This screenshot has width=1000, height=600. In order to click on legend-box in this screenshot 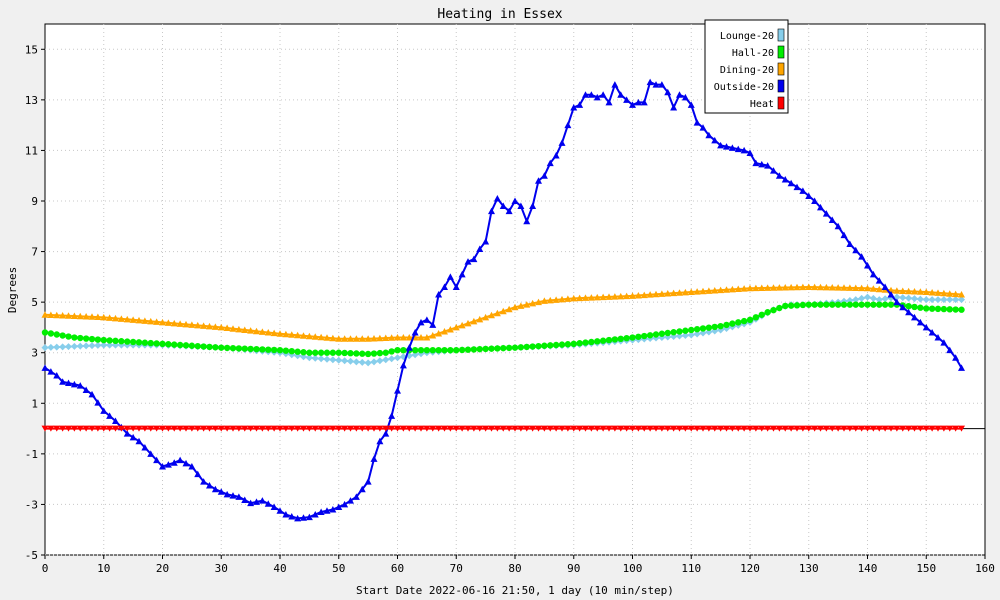, I will do `click(746, 66)`.